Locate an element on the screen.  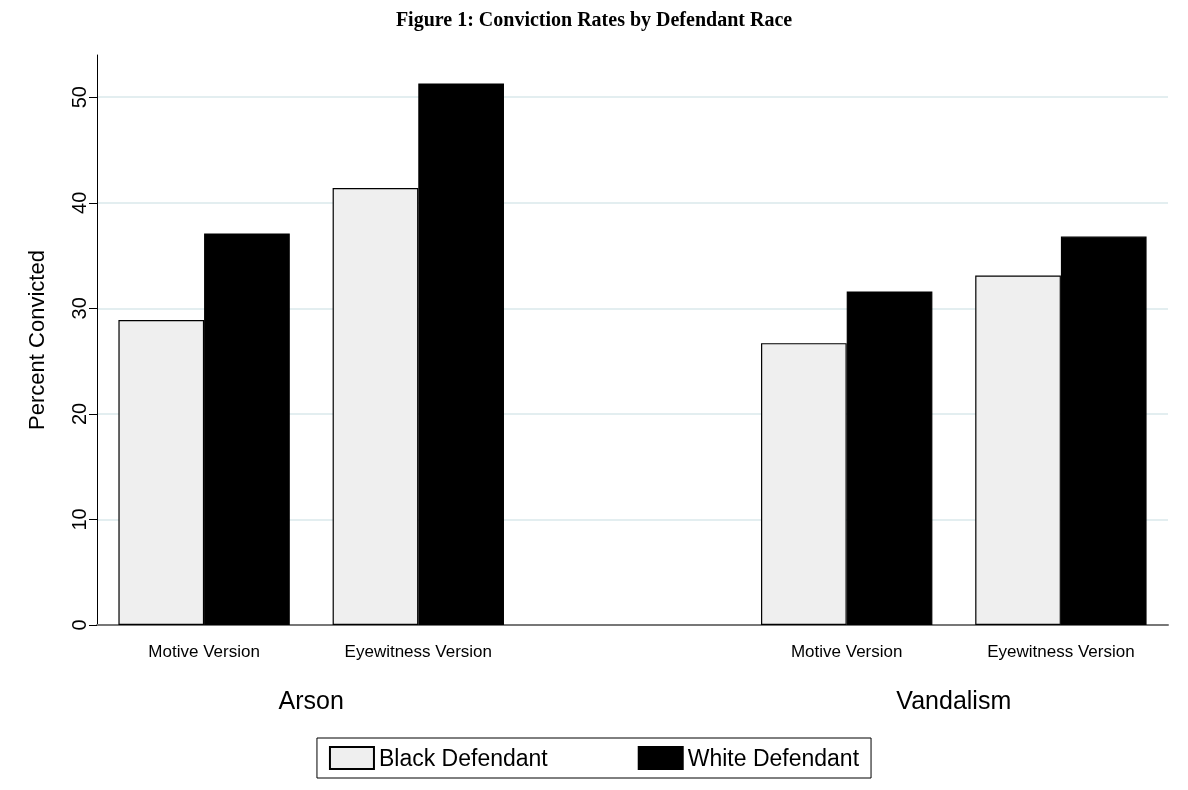
y-tick-label: 0 is located at coordinates (79, 625).